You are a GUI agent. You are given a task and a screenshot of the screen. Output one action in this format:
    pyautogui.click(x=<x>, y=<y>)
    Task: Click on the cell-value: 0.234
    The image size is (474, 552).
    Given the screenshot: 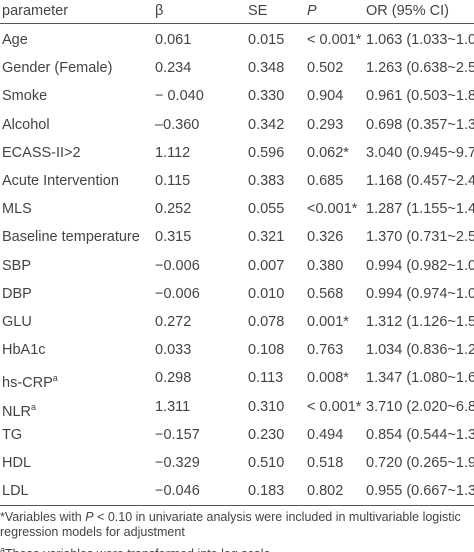 What is the action you would take?
    pyautogui.click(x=173, y=68)
    